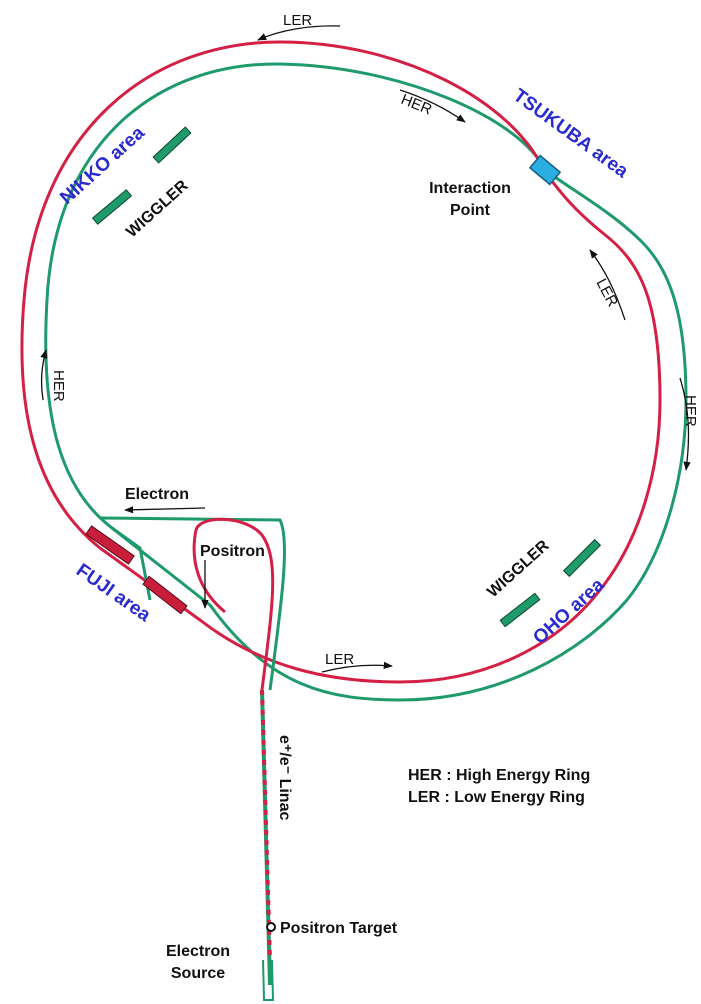  I want to click on electron-source-label: Source, so click(198, 973).